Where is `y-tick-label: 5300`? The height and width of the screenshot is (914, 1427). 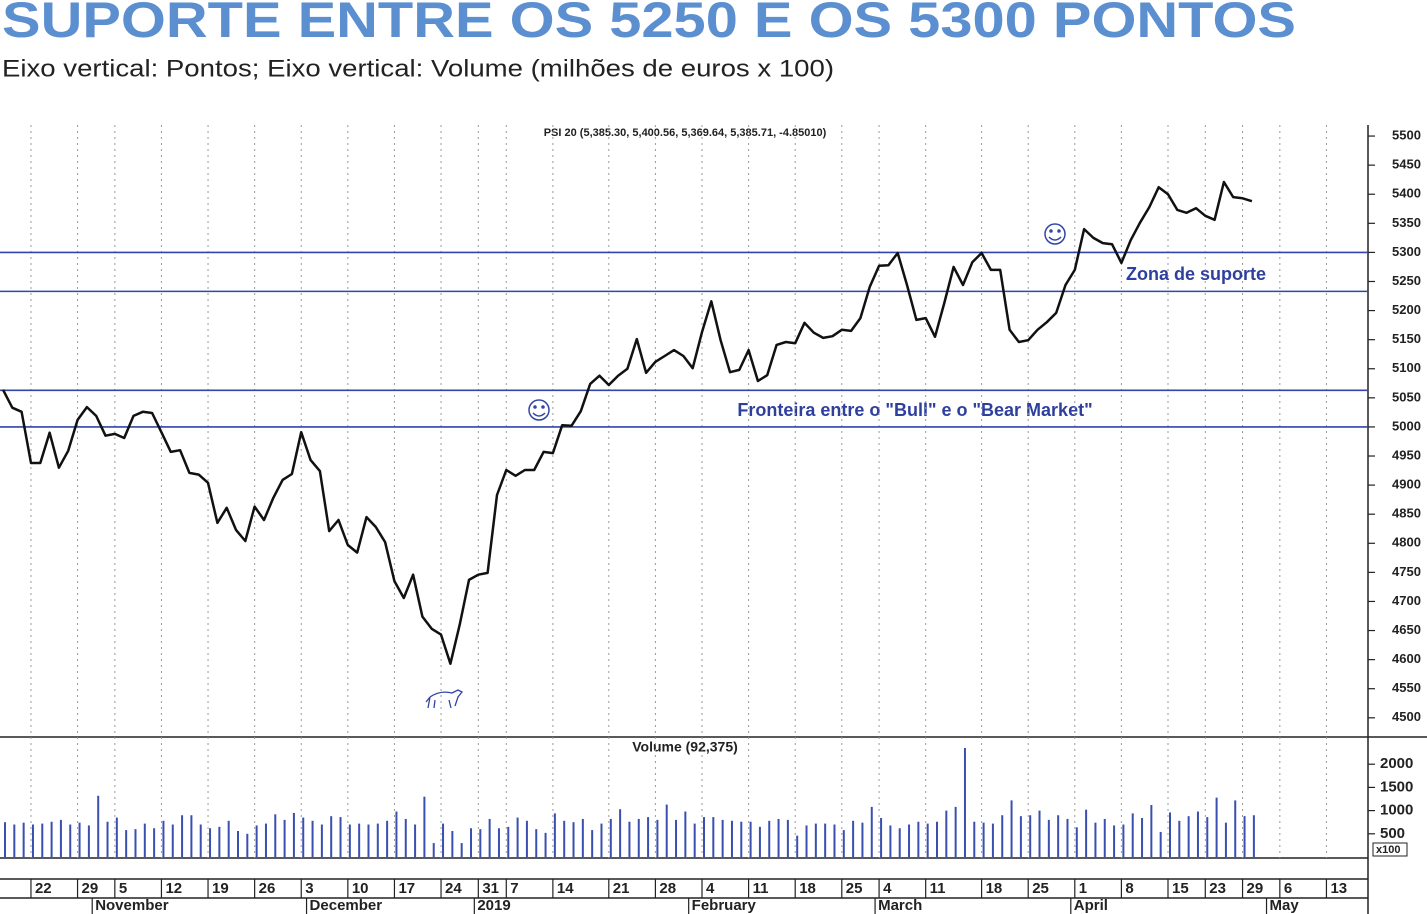
y-tick-label: 5300 is located at coordinates (1406, 251).